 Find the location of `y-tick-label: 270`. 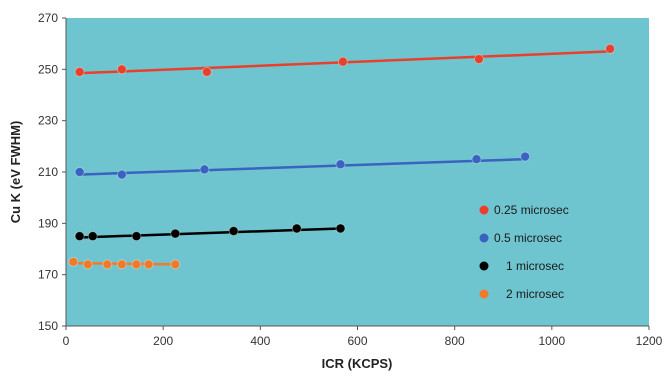

y-tick-label: 270 is located at coordinates (48, 18).